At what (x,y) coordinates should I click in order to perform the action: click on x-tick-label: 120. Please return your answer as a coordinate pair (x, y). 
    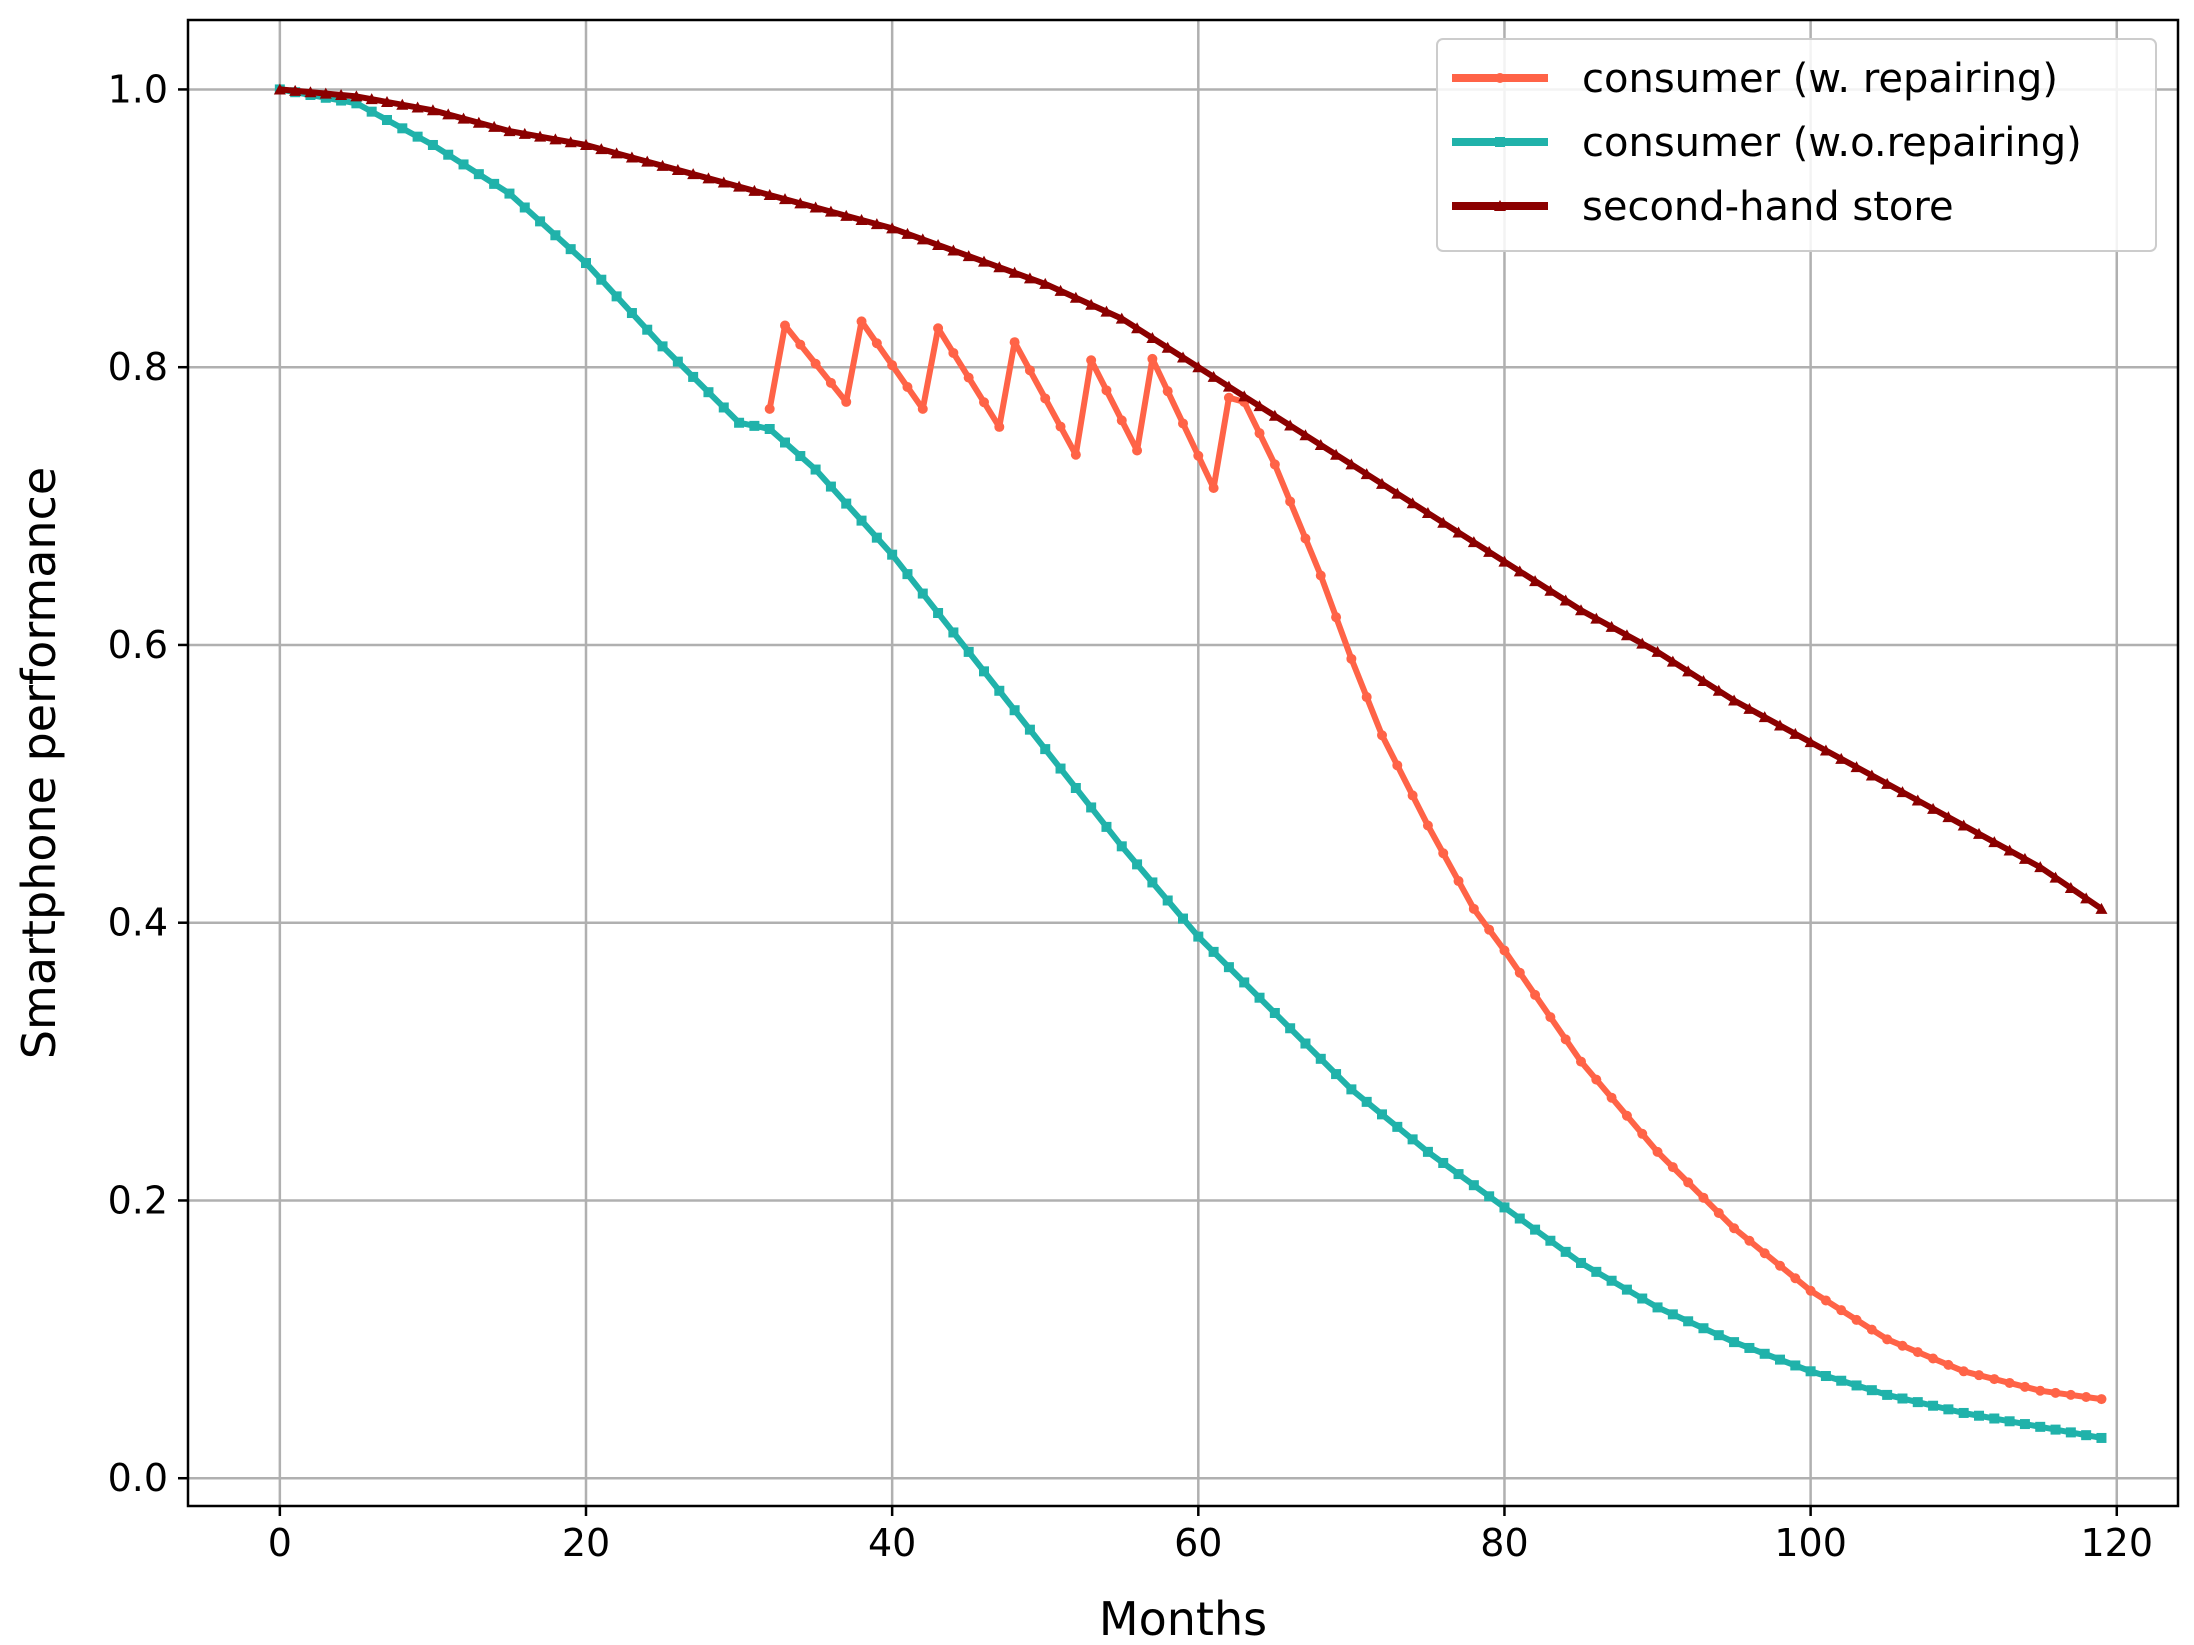
    Looking at the image, I should click on (2117, 1543).